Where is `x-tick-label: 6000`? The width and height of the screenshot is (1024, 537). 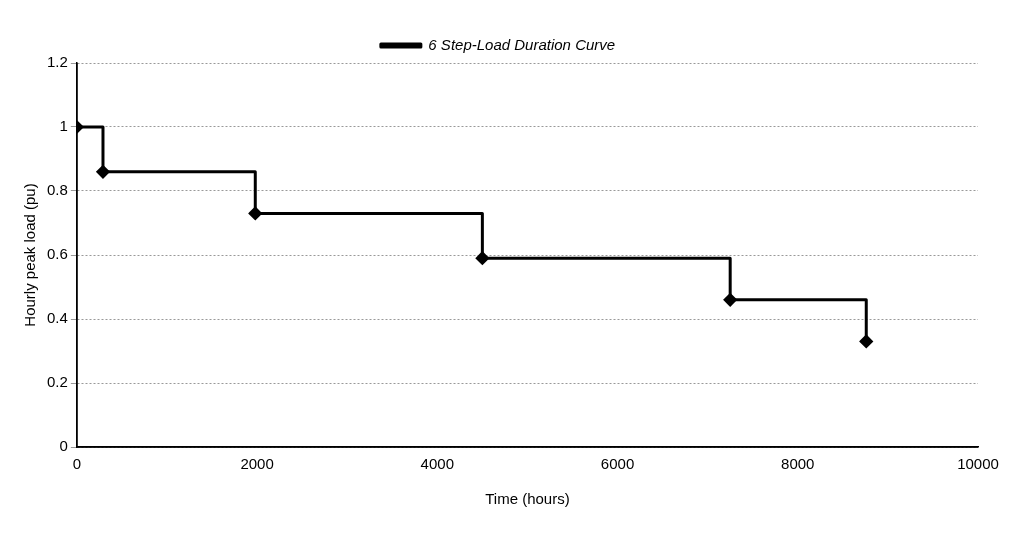
x-tick-label: 6000 is located at coordinates (617, 464).